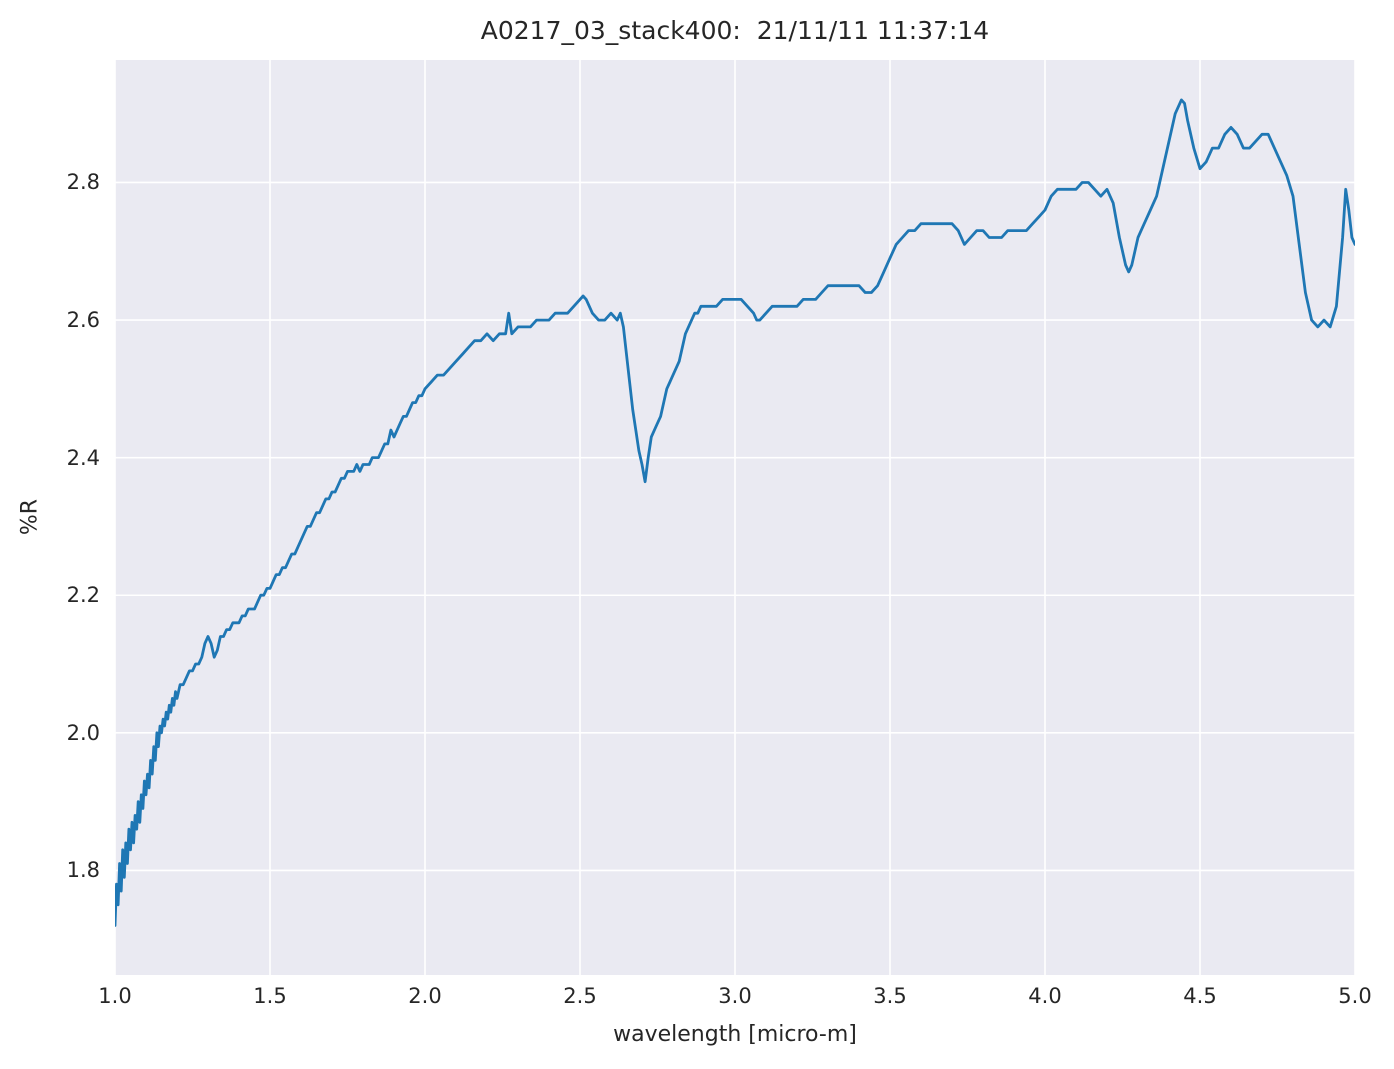  Describe the element at coordinates (735, 996) in the screenshot. I see `x-tick-label: 3.0` at that location.